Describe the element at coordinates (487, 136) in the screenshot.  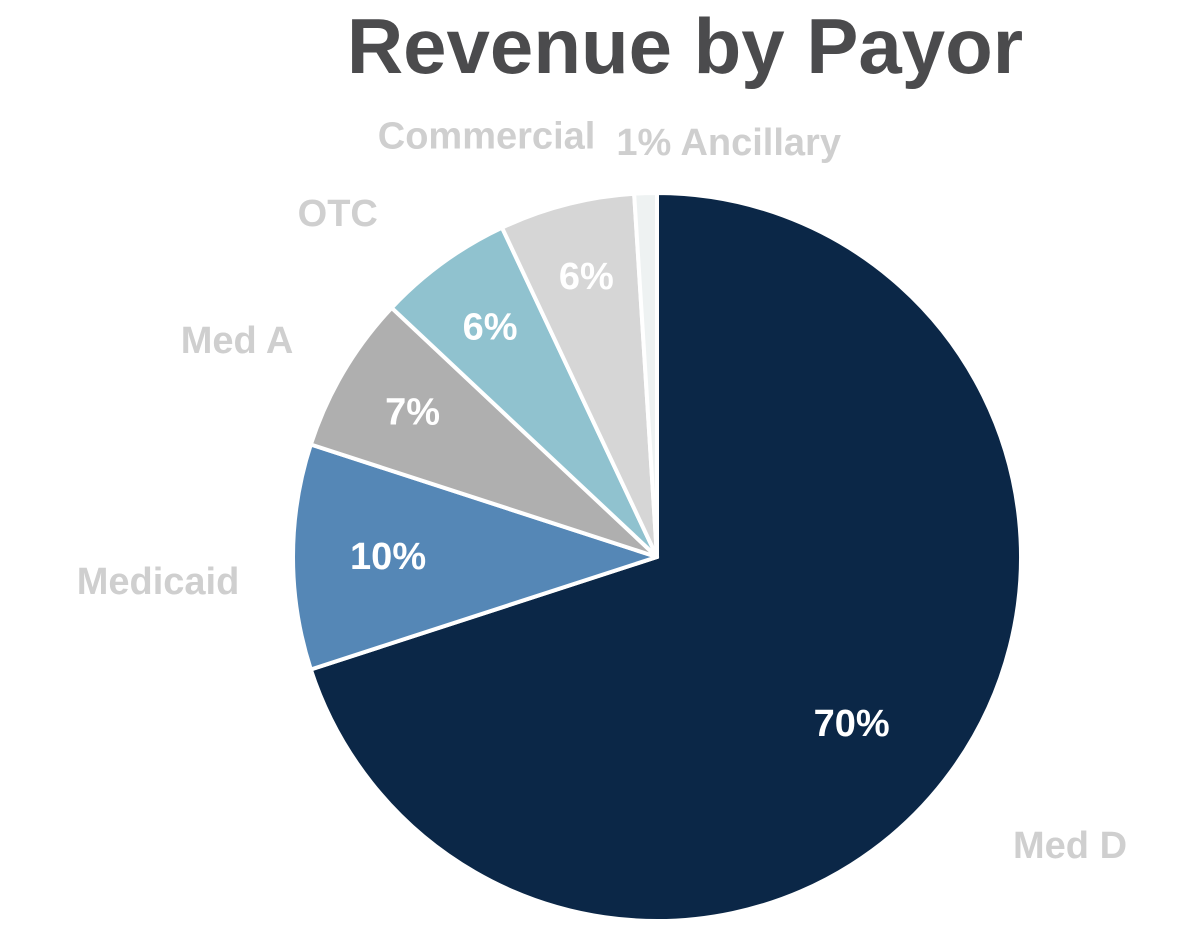
I see `category-label-commercial: Commercial` at that location.